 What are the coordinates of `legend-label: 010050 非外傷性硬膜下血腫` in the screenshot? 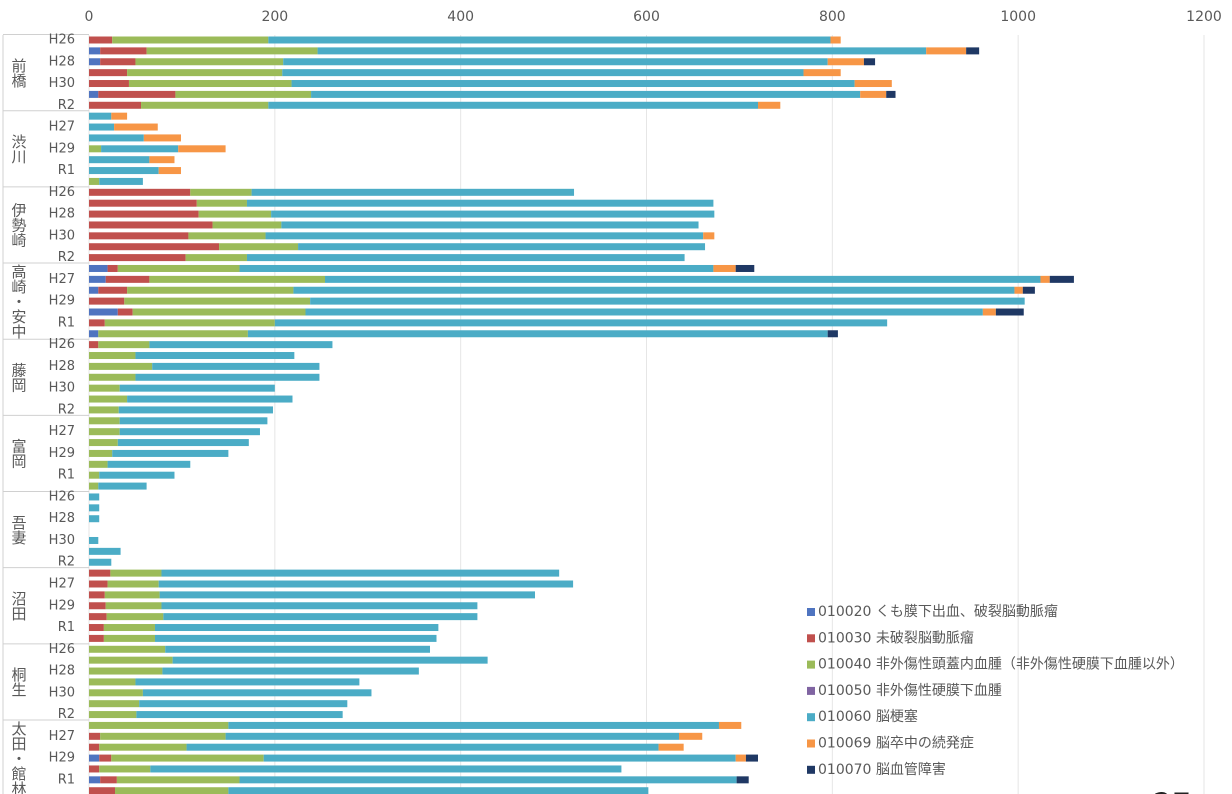 It's located at (910, 691).